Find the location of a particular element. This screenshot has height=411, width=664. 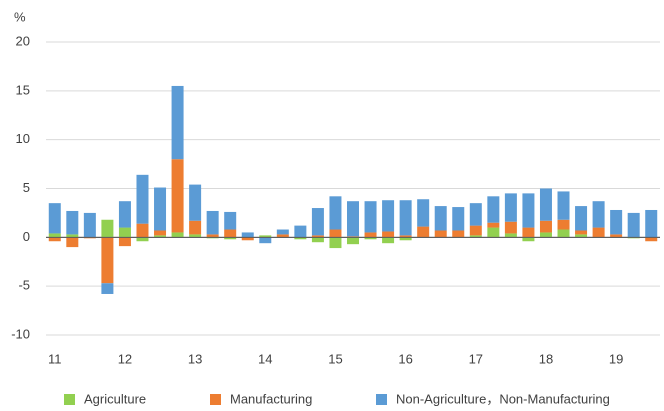

y-tick-label: -5 is located at coordinates (24, 285).